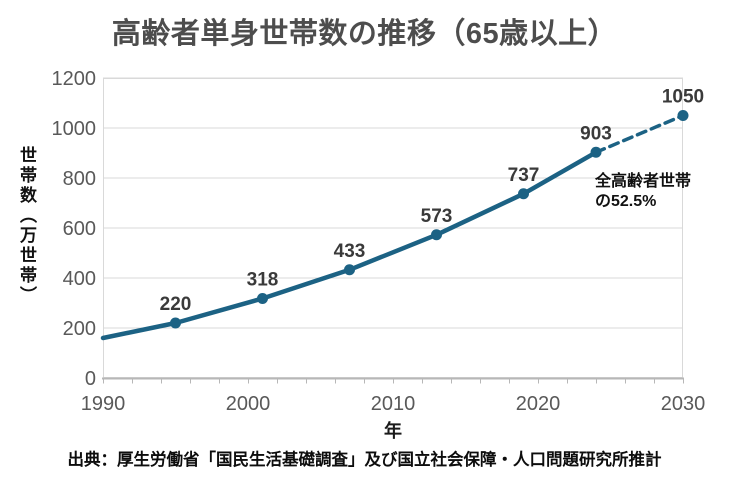 The height and width of the screenshot is (499, 729). Describe the element at coordinates (364, 34) in the screenshot. I see `chart-title: 高齢者単身世帯数の推移（65歳以上）` at that location.